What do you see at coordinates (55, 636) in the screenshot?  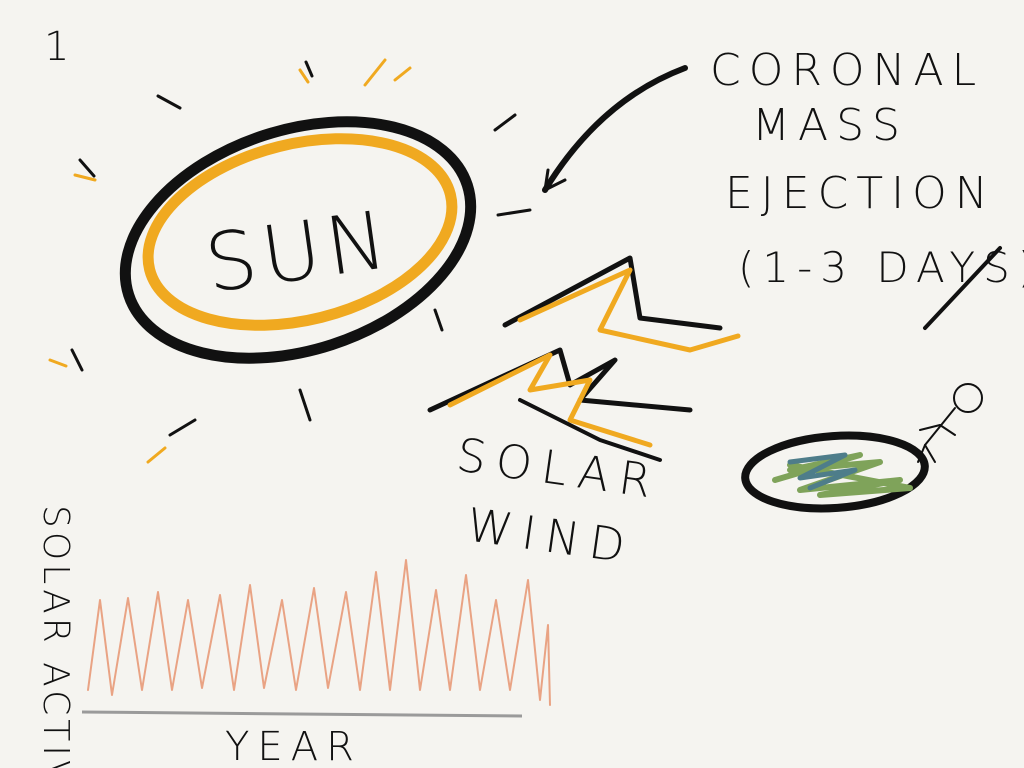 I see `y-label: SOLAR ACTIVITY` at bounding box center [55, 636].